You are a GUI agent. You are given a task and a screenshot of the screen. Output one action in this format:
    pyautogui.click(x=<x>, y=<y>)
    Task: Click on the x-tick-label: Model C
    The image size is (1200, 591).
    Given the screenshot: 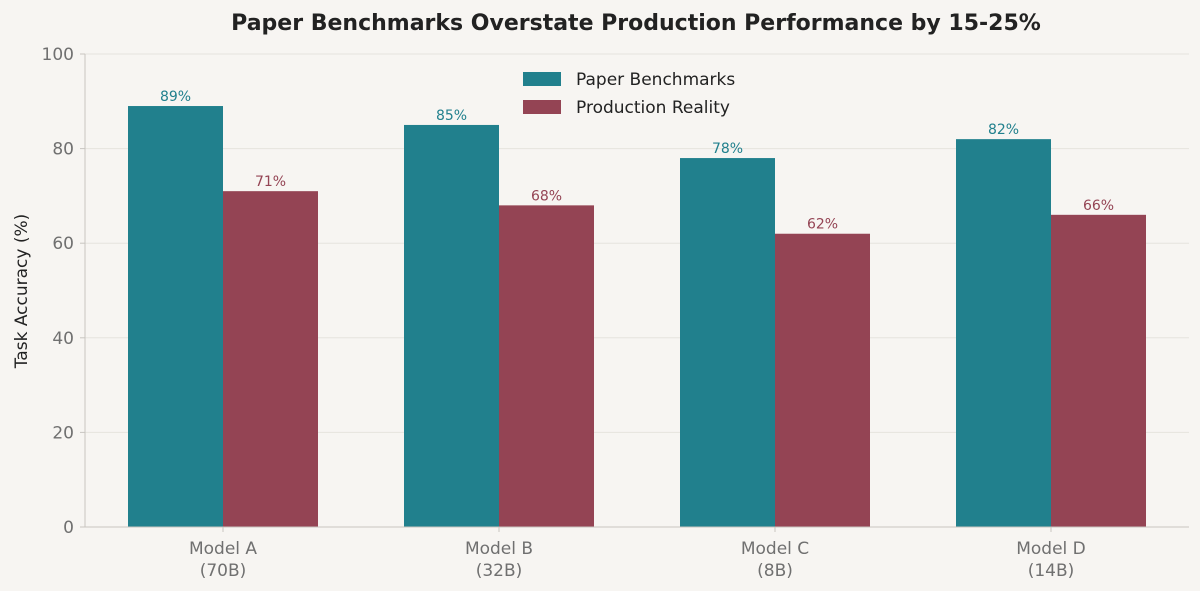 What is the action you would take?
    pyautogui.click(x=775, y=549)
    